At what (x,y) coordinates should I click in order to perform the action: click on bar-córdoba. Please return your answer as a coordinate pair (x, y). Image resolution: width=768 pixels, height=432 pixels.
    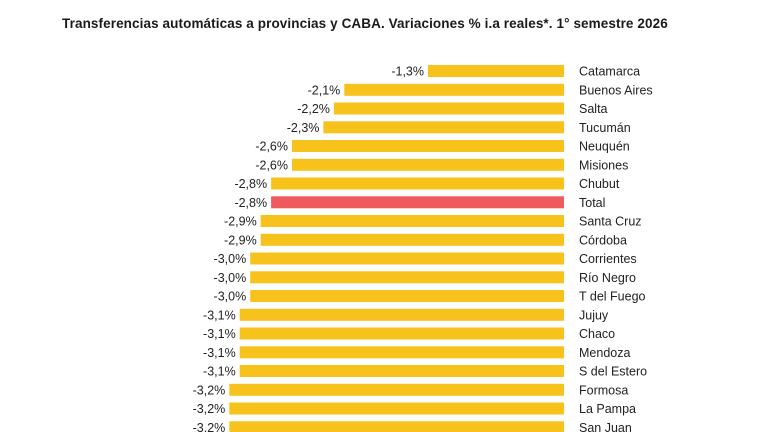
    Looking at the image, I should click on (412, 239).